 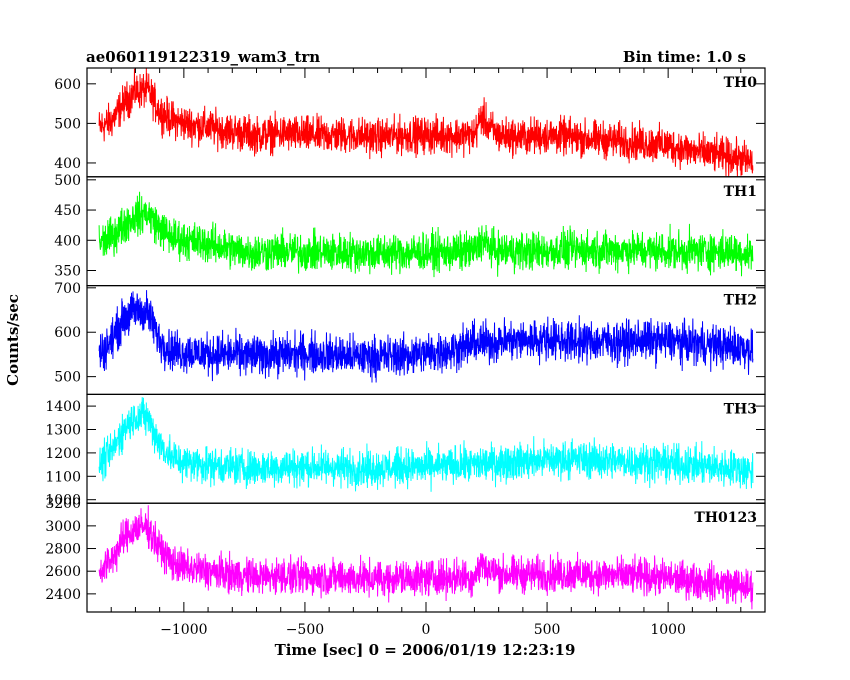 I want to click on y-tick-label: 1200, so click(x=63, y=454).